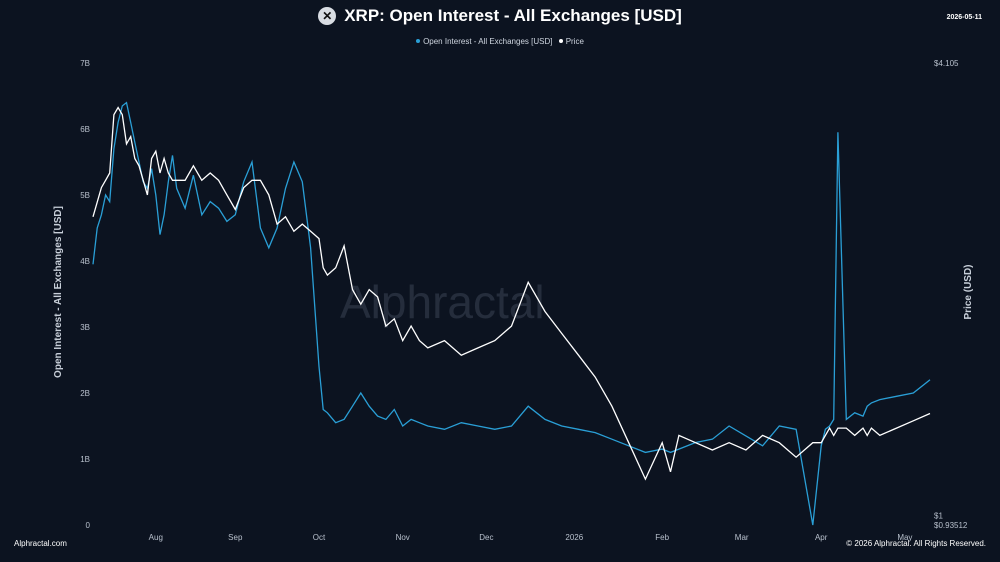  What do you see at coordinates (85, 63) in the screenshot?
I see `left-tick-label: 7B` at bounding box center [85, 63].